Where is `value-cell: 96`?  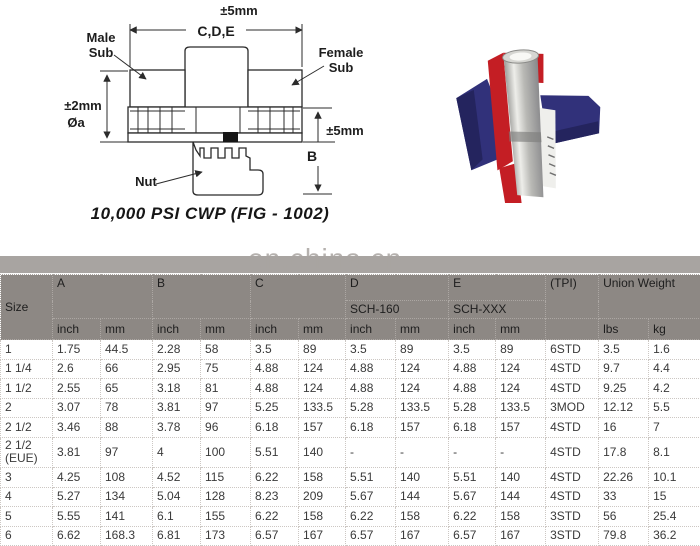 value-cell: 96 is located at coordinates (226, 428).